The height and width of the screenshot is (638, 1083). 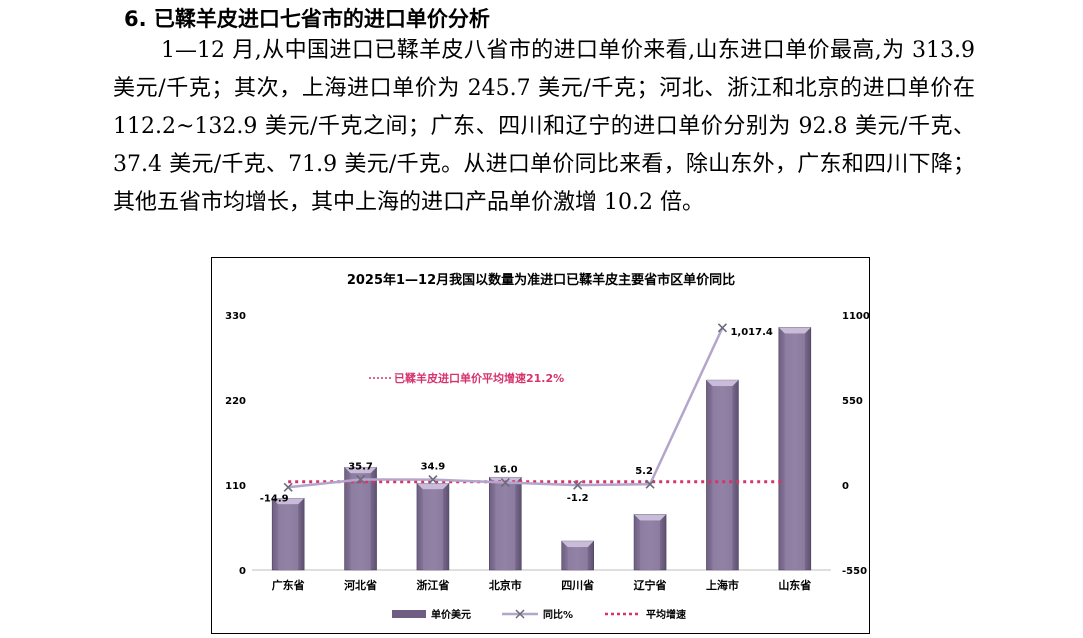 What do you see at coordinates (505, 585) in the screenshot?
I see `category-label: 北京市` at bounding box center [505, 585].